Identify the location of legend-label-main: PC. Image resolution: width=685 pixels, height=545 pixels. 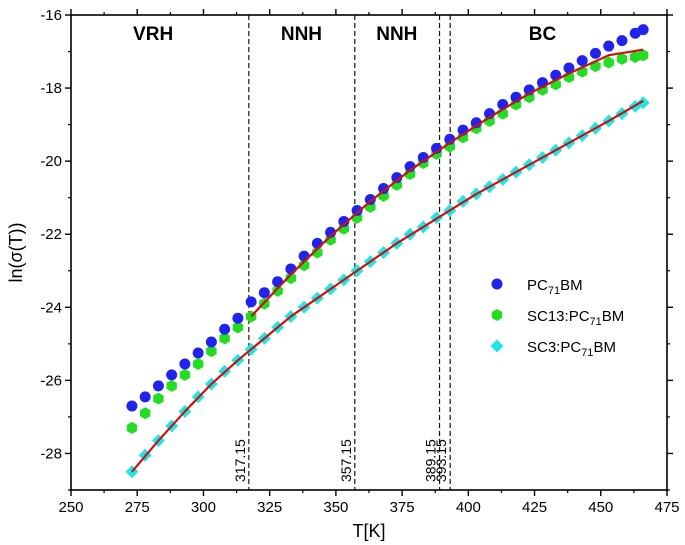
(537, 285).